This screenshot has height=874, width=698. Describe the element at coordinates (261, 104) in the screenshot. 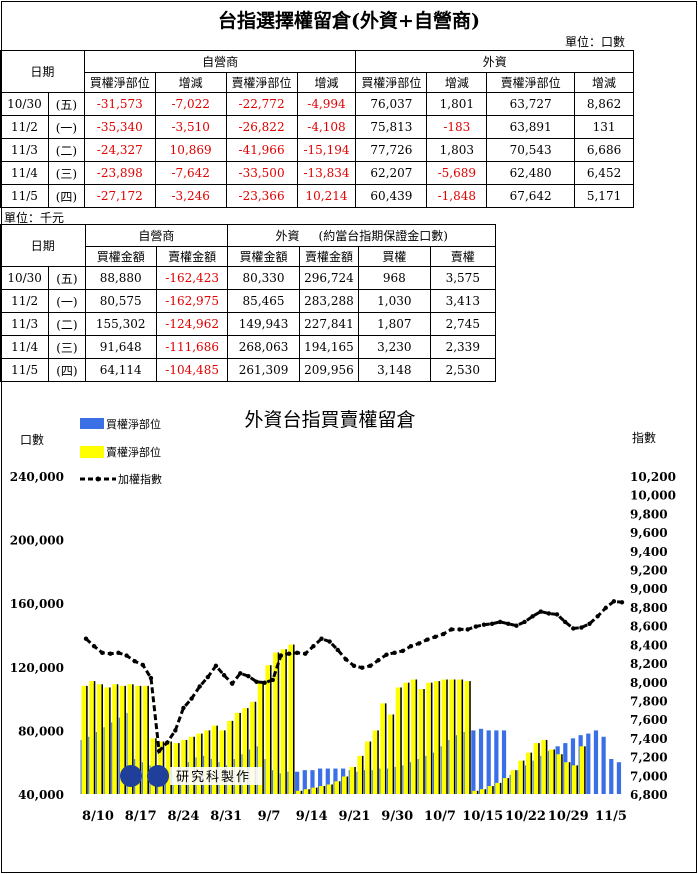

I see `table-cell: -22,772` at that location.